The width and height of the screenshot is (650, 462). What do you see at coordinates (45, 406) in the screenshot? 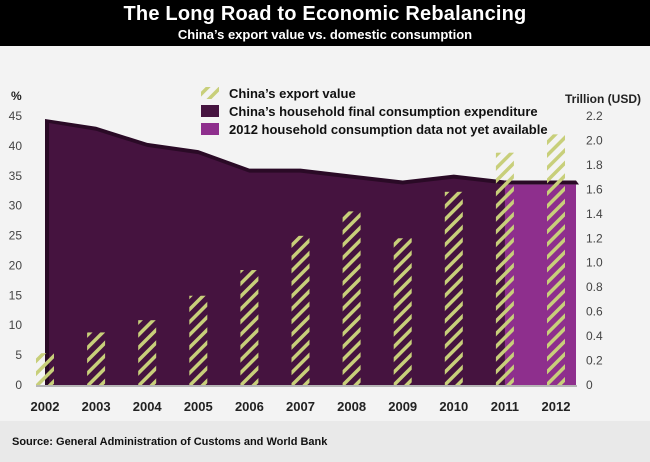
I see `x-tick-label: 2002` at bounding box center [45, 406].